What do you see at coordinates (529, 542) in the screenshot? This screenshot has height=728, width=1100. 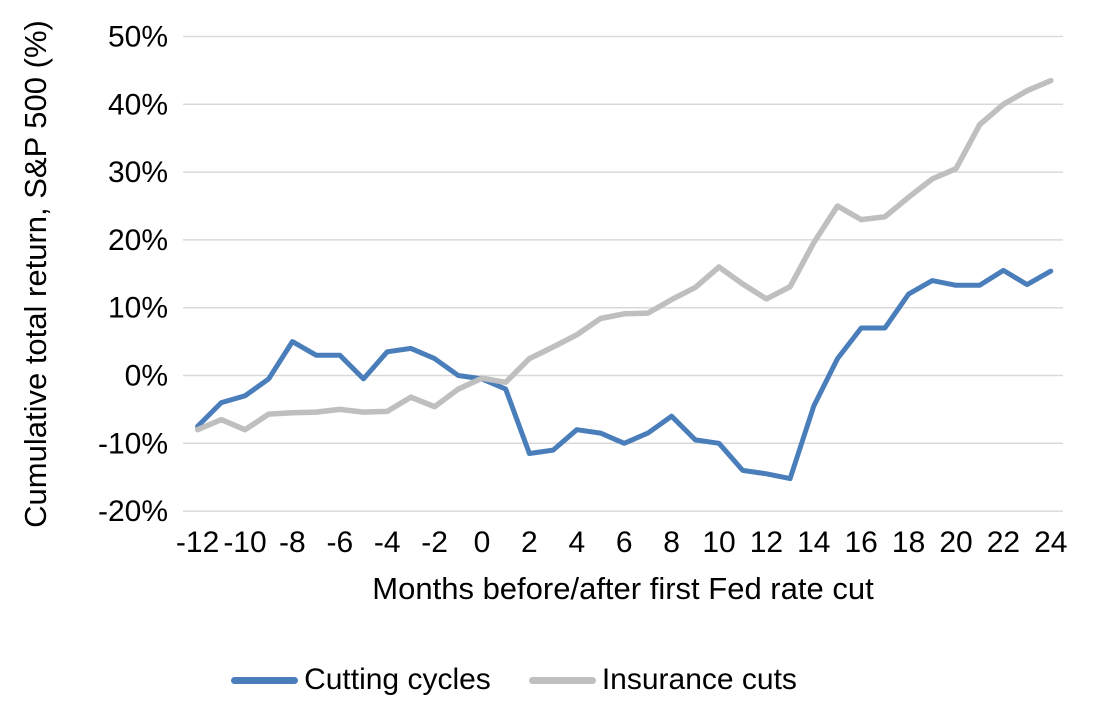 I see `x-tick-label: 2` at bounding box center [529, 542].